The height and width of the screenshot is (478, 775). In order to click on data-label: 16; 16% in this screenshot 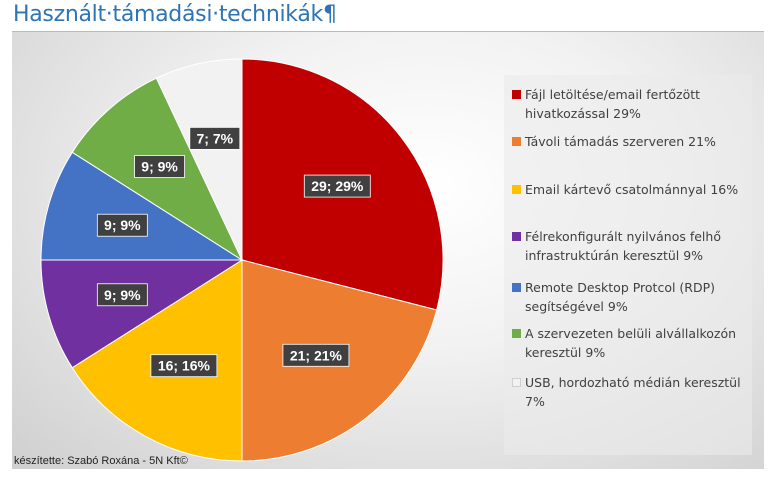, I will do `click(184, 366)`.